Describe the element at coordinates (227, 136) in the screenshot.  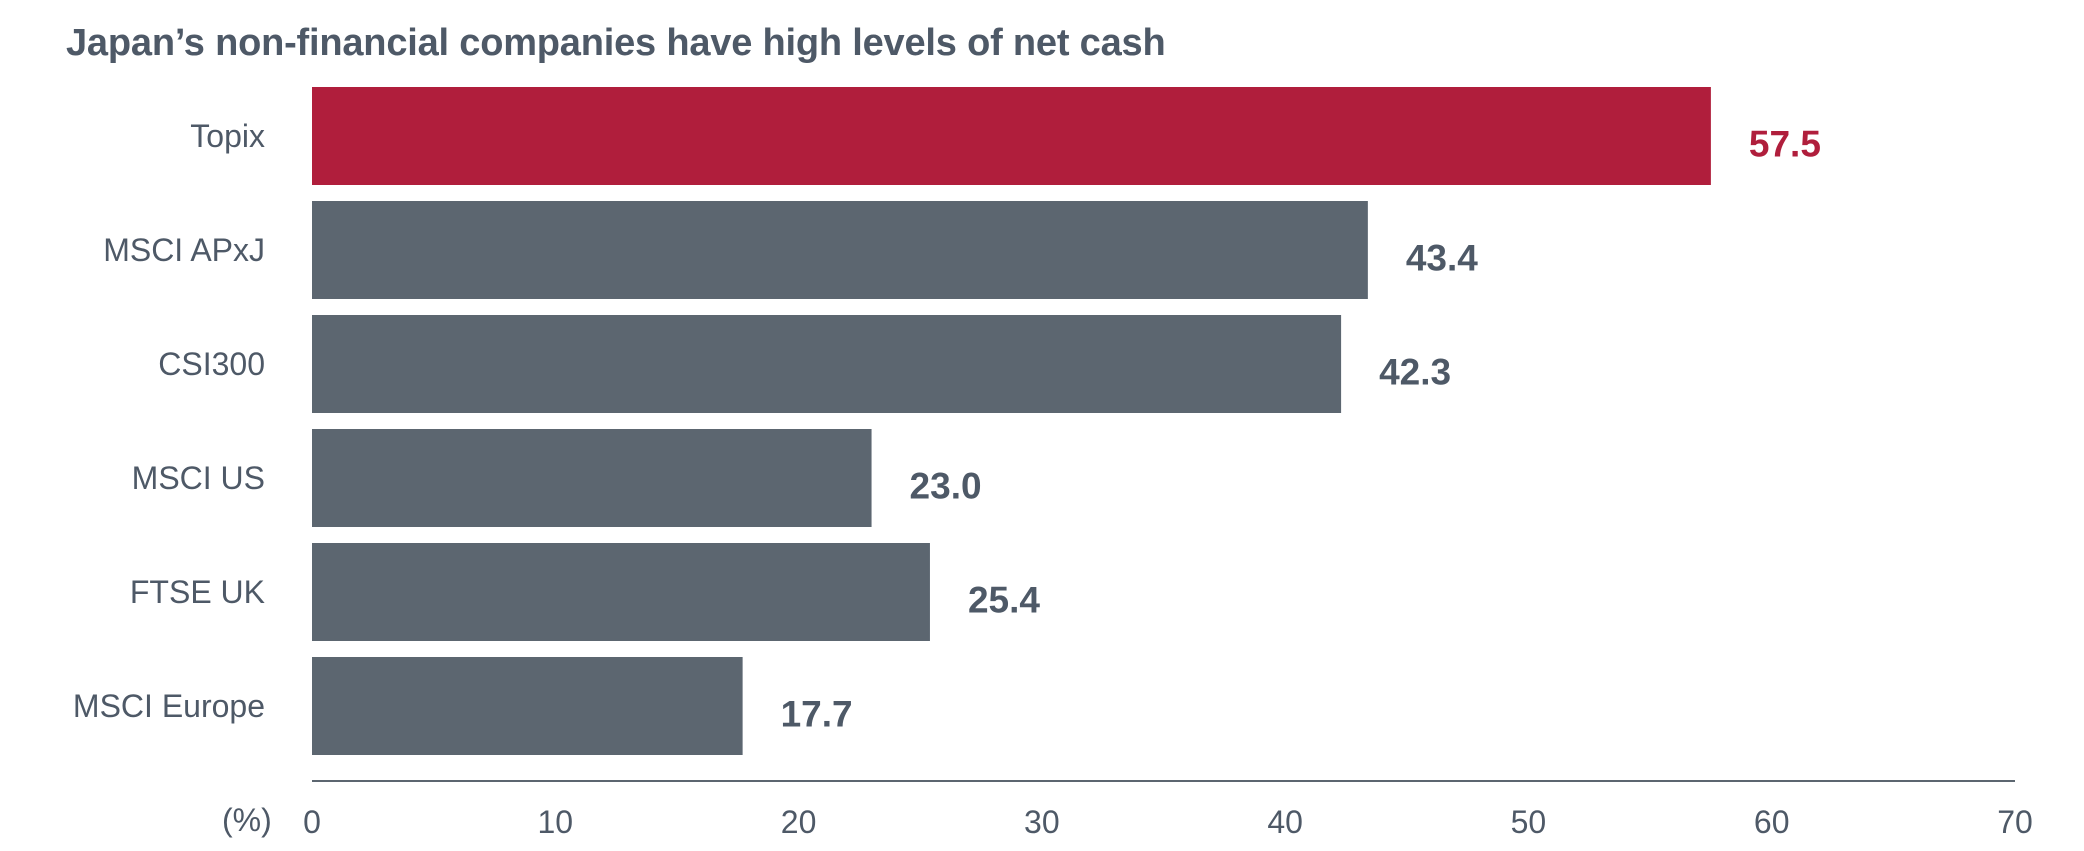
I see `category-label-topix: Topix` at that location.